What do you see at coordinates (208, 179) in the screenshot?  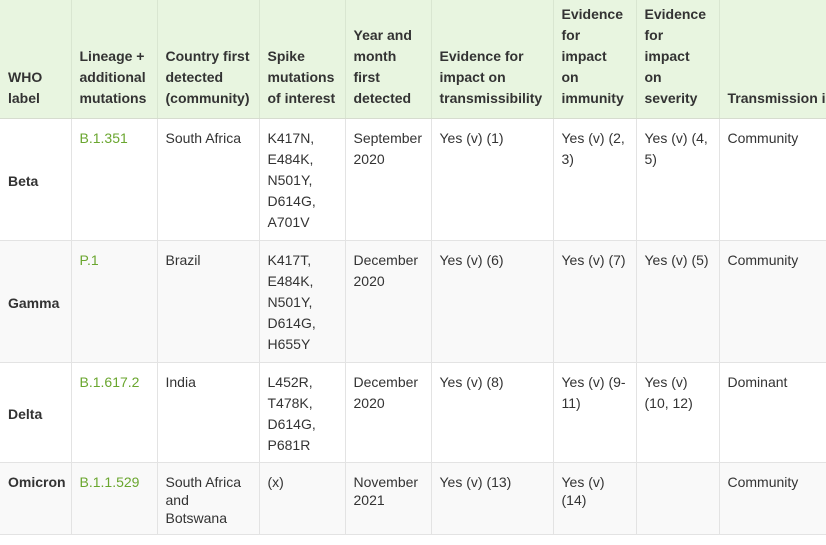 I see `country-cell: South Africa` at bounding box center [208, 179].